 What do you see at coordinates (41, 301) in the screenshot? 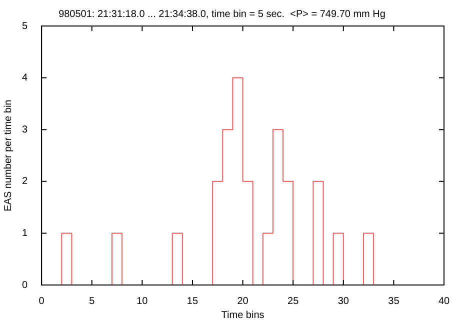
I see `x-tick-label: 0` at bounding box center [41, 301].